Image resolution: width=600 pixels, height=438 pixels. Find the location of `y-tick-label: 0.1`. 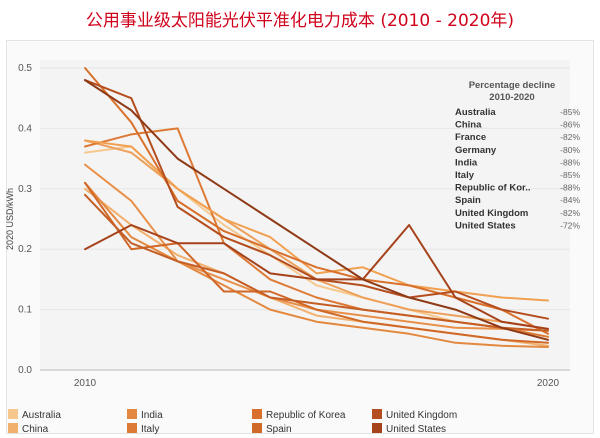

y-tick-label: 0.1 is located at coordinates (25, 310).